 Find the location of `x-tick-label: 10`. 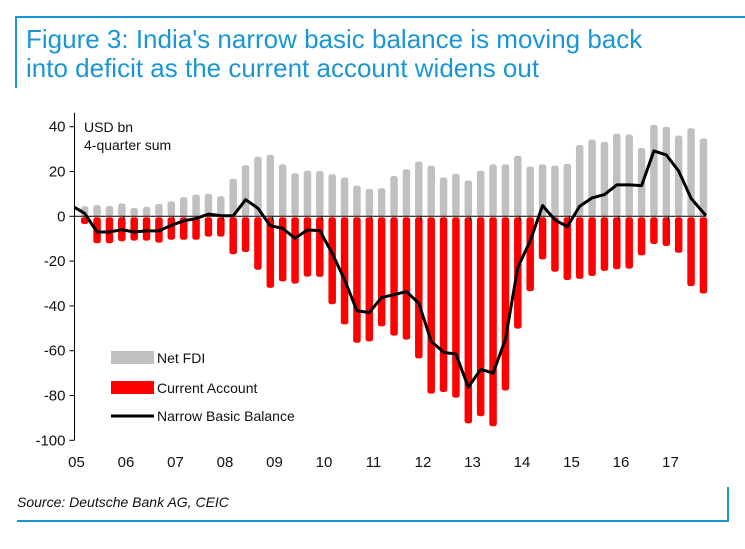

x-tick-label: 10 is located at coordinates (324, 462).